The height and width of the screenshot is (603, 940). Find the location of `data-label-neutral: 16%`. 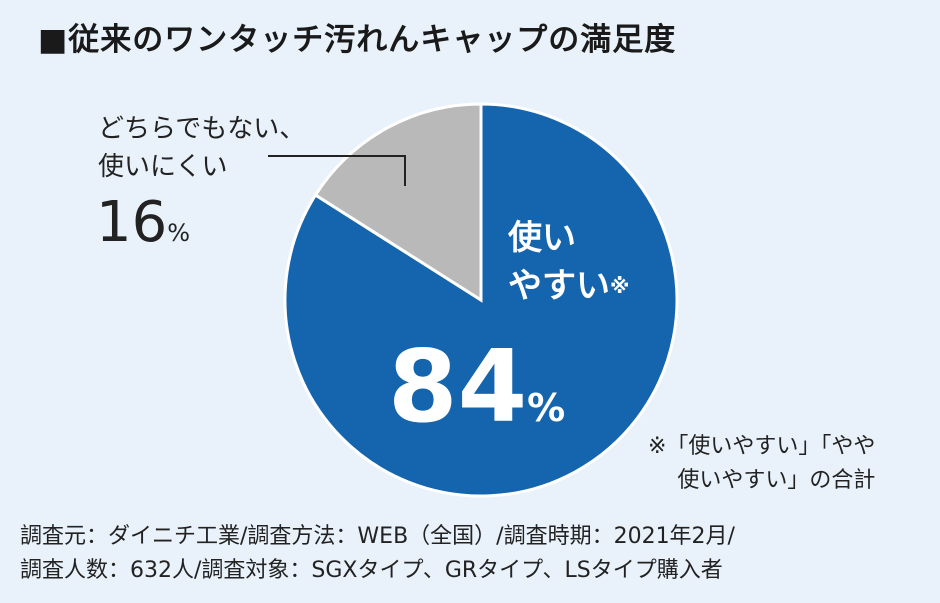

data-label-neutral: 16% is located at coordinates (143, 222).